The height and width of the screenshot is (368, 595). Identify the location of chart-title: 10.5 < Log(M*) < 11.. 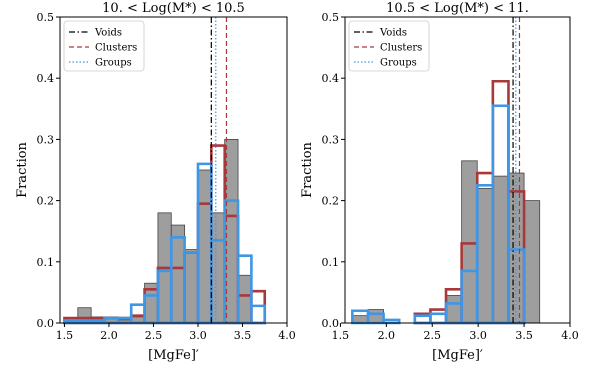
(457, 8).